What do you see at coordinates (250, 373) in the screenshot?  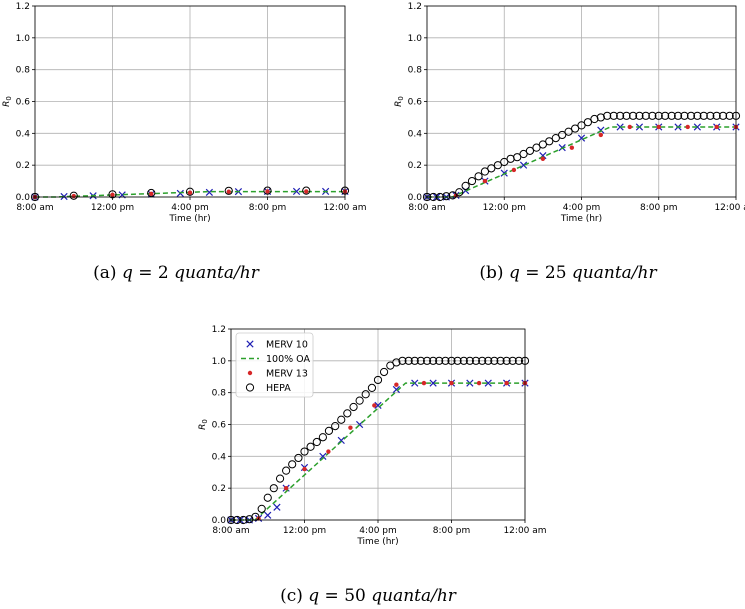 I see `legend-swatch` at bounding box center [250, 373].